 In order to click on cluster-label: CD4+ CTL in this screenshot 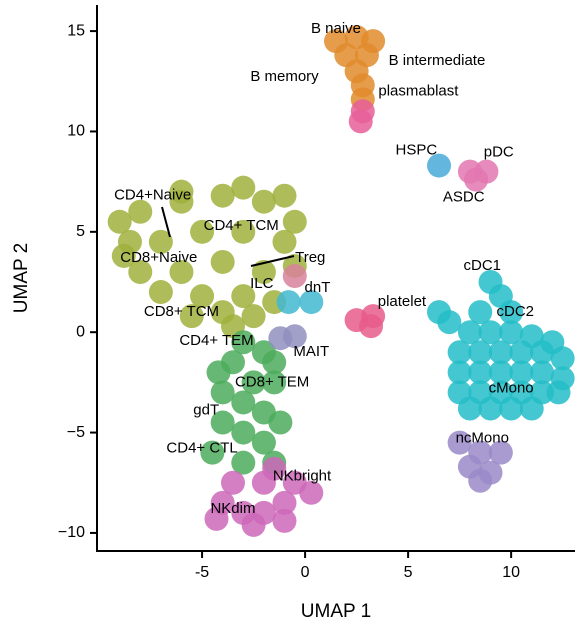, I will do `click(201, 448)`.